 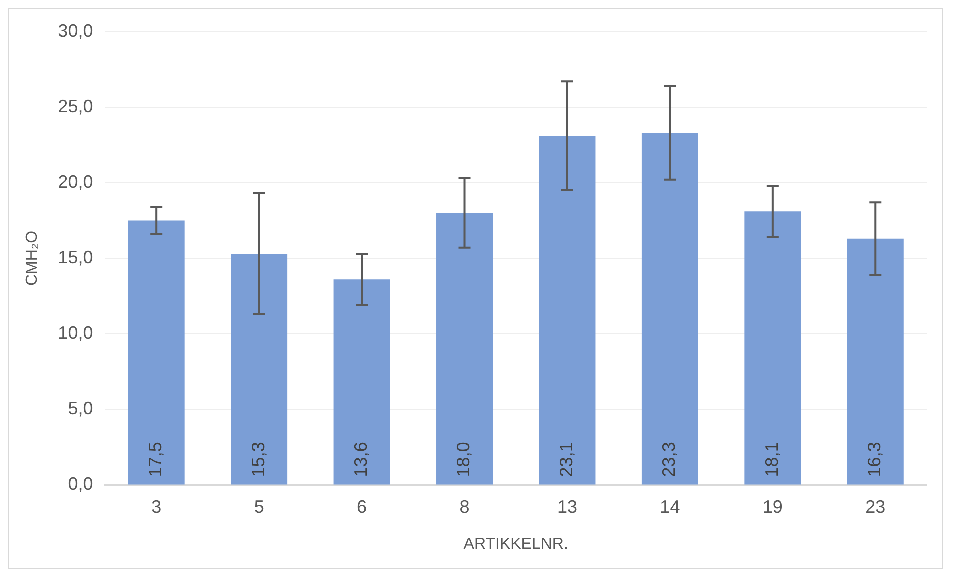 I want to click on data-label: 13,6, so click(x=361, y=460).